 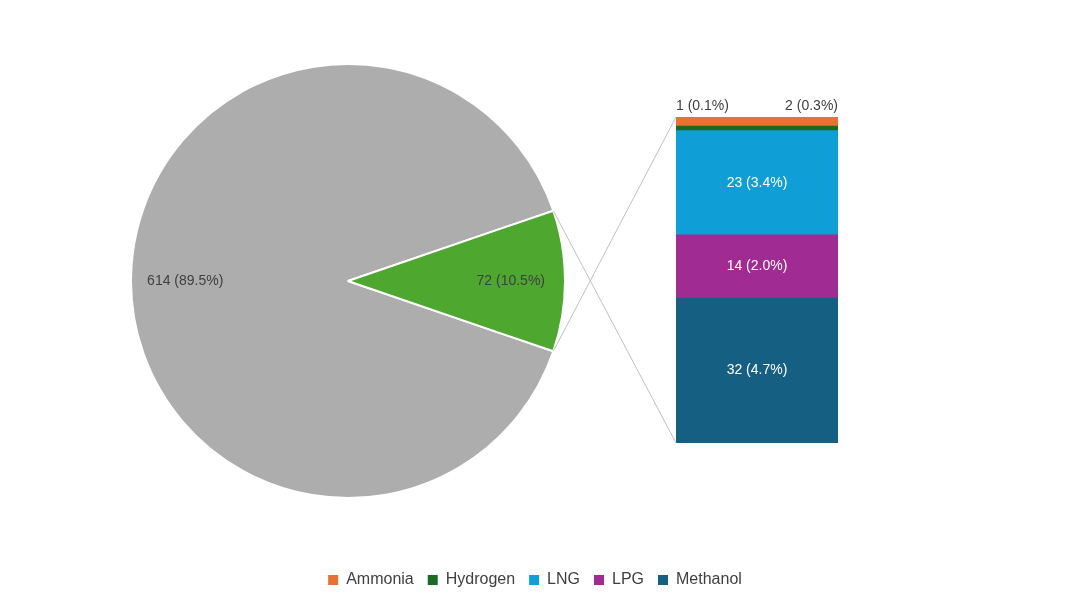 I want to click on data-label: 614 (89.5%), so click(x=185, y=279).